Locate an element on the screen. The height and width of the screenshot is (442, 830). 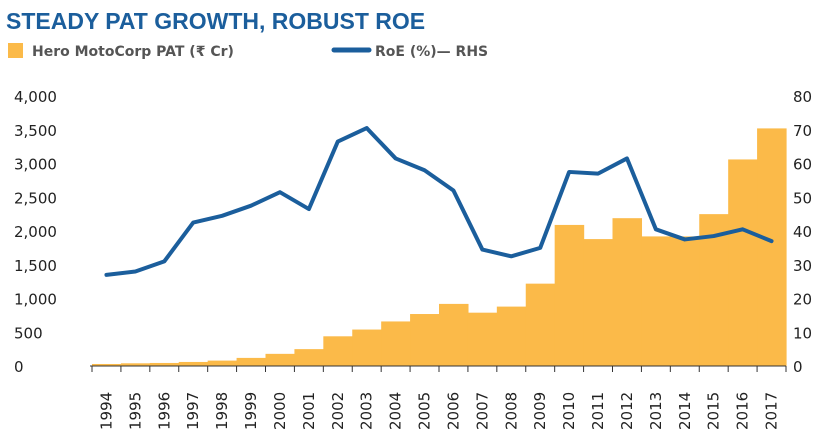
right-axis-tick-label: 20 is located at coordinates (802, 300).